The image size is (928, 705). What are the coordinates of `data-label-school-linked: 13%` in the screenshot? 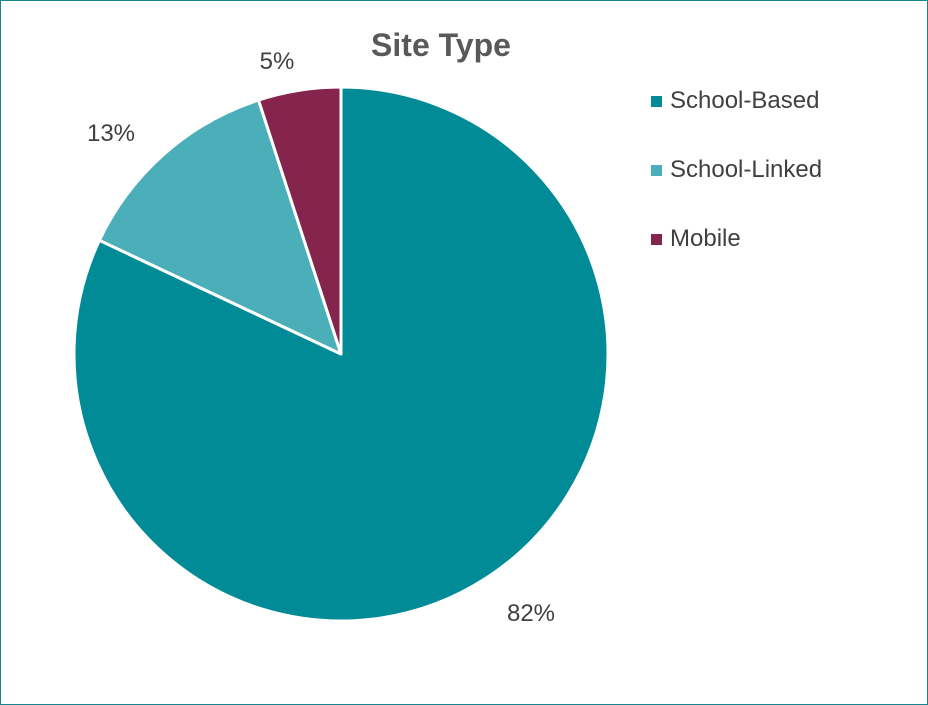 It's located at (111, 133).